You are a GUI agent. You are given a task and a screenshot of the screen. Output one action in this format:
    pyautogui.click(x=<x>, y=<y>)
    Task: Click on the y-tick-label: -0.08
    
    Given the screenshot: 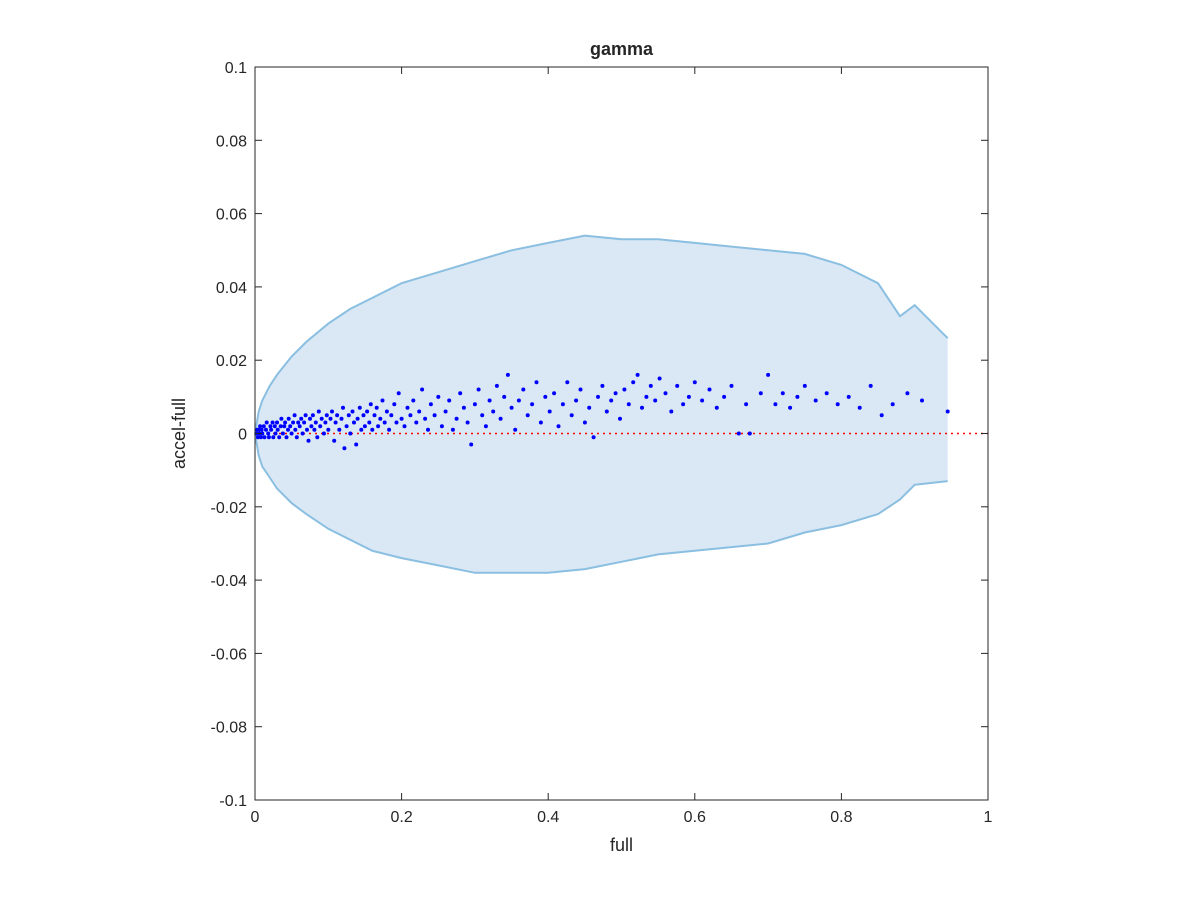 What is the action you would take?
    pyautogui.click(x=229, y=728)
    